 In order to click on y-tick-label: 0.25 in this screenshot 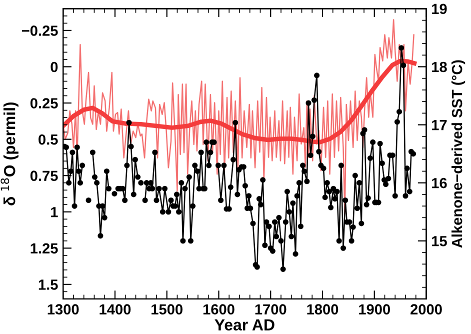, I will do `click(44, 103)`.